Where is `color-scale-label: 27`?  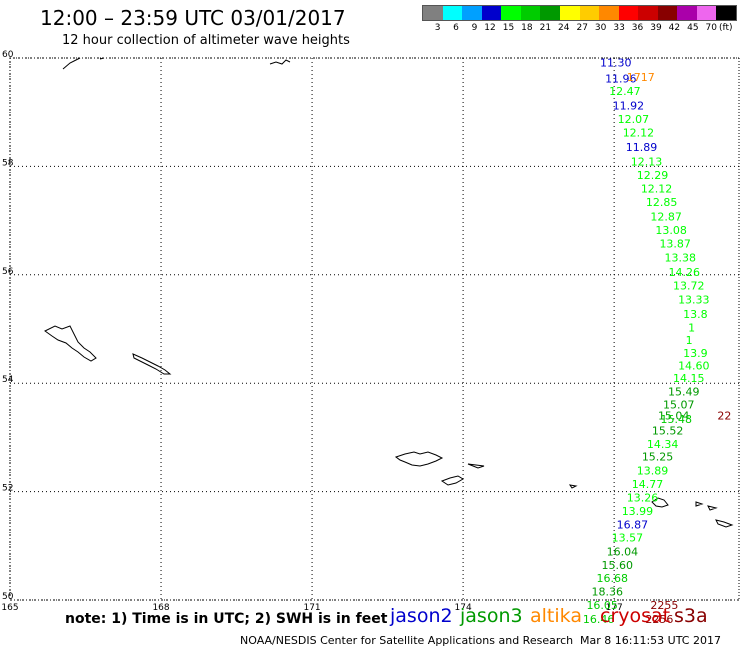 color-scale-label: 27 is located at coordinates (582, 28).